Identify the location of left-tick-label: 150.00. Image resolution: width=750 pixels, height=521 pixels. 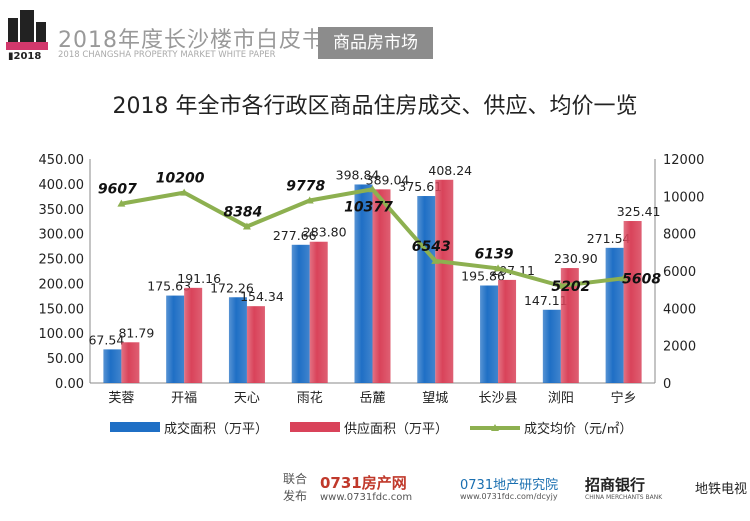
(62, 309).